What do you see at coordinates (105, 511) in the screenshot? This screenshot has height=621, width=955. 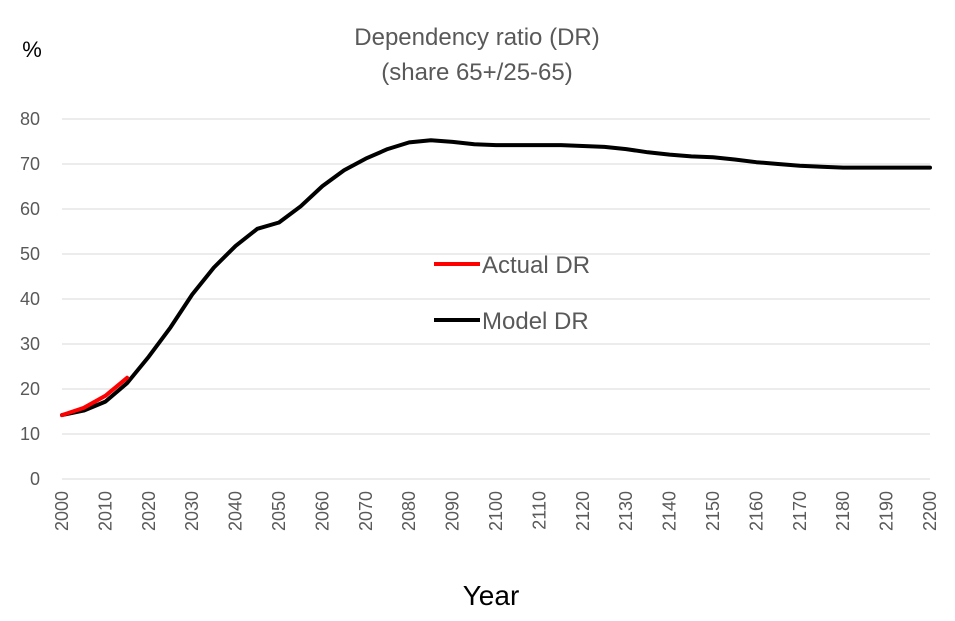 I see `x-tick-label: 2010` at bounding box center [105, 511].